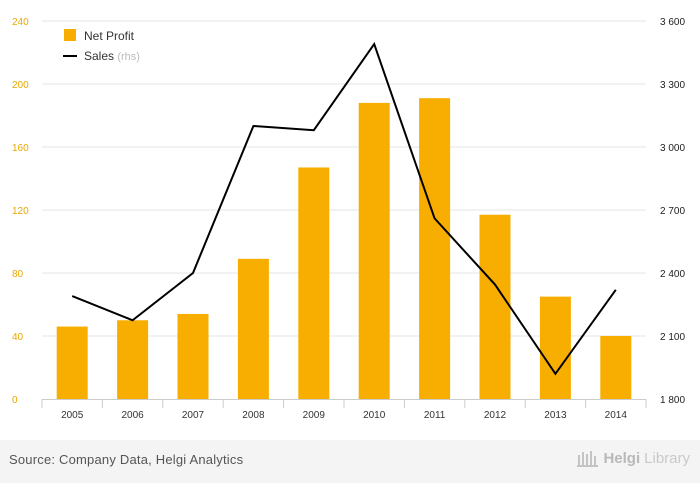 The height and width of the screenshot is (483, 700). What do you see at coordinates (20, 211) in the screenshot?
I see `y-left-tick-label: 120` at bounding box center [20, 211].